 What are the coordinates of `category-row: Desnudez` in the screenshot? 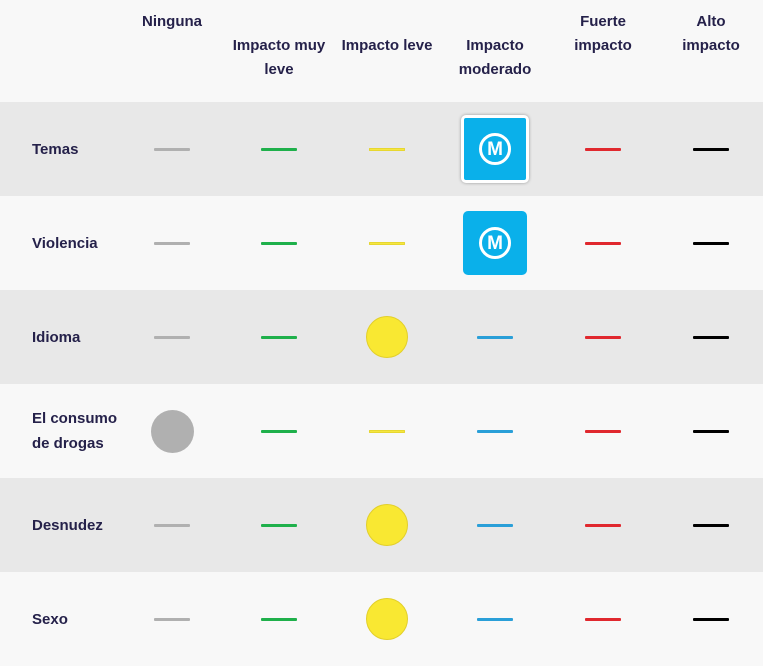 It's located at (381, 525).